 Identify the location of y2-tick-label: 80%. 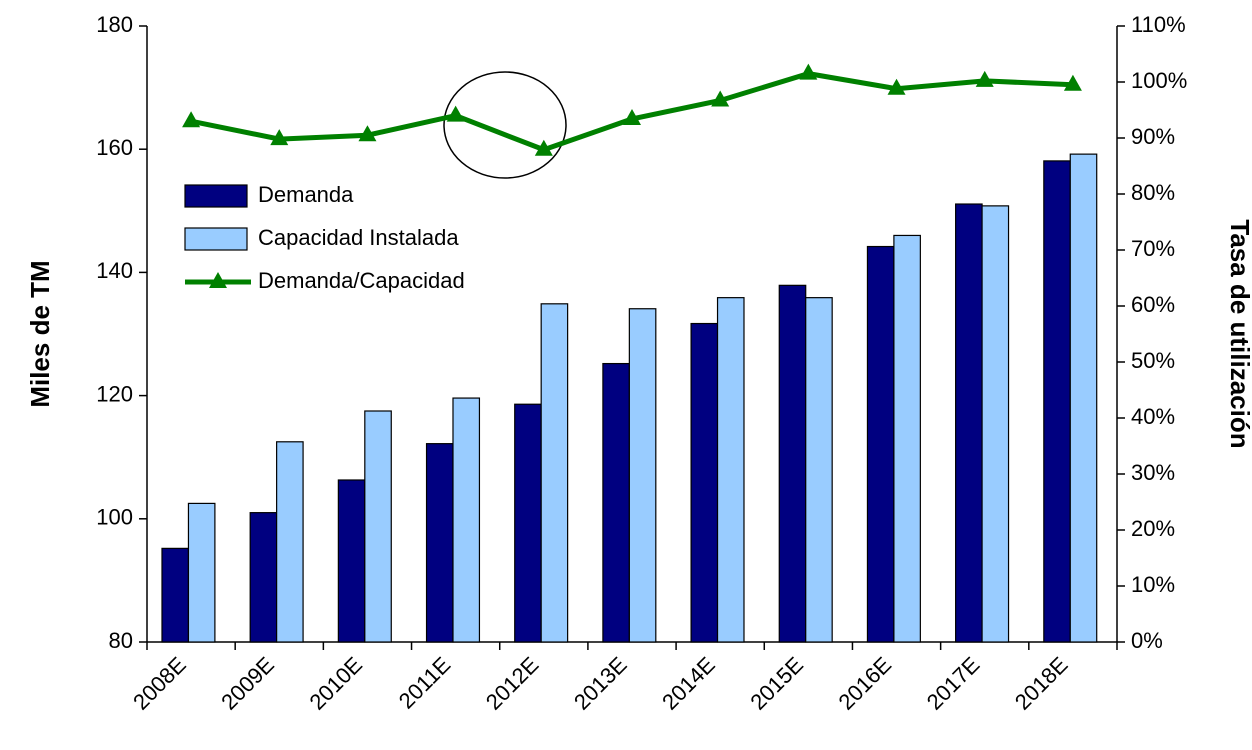
(1153, 192).